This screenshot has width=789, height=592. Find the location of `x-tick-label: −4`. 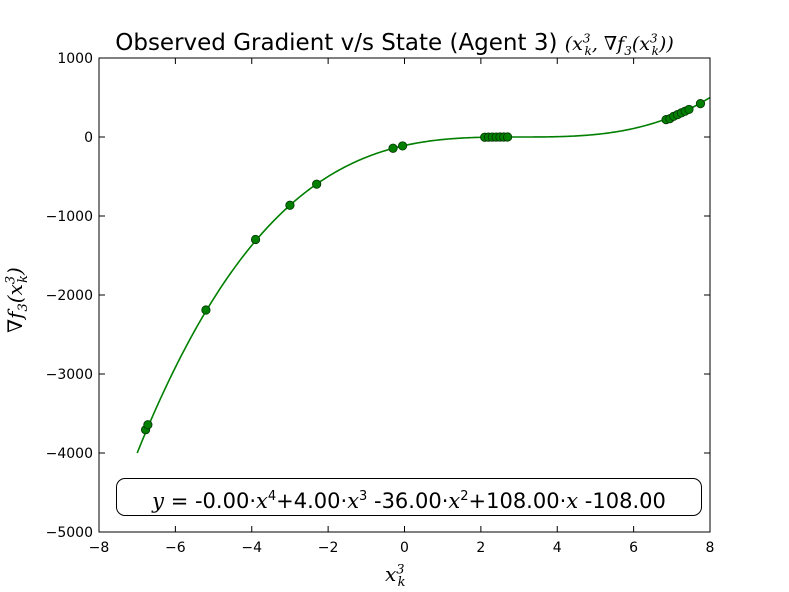

x-tick-label: −4 is located at coordinates (251, 548).